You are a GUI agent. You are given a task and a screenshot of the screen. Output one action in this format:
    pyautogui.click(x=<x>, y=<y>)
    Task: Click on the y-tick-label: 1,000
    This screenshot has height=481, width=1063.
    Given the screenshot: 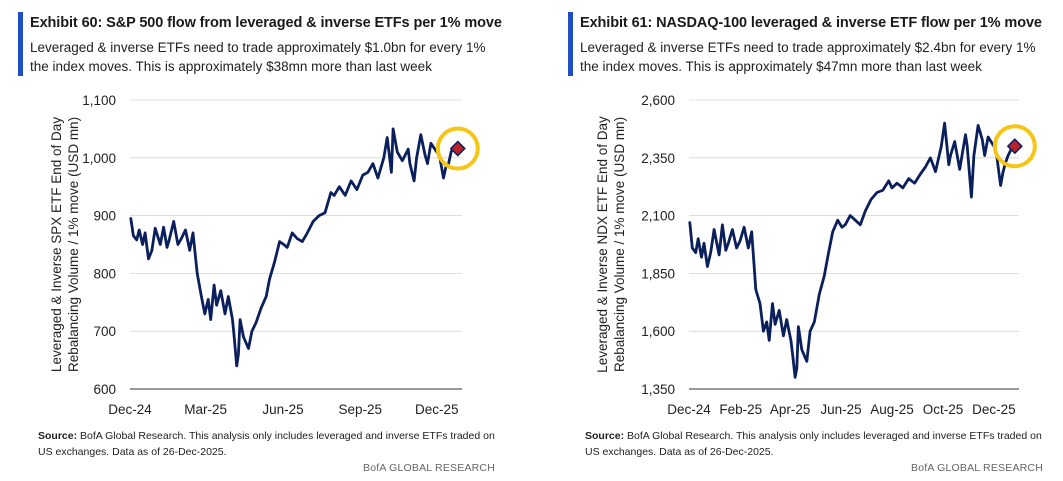 What is the action you would take?
    pyautogui.click(x=99, y=158)
    